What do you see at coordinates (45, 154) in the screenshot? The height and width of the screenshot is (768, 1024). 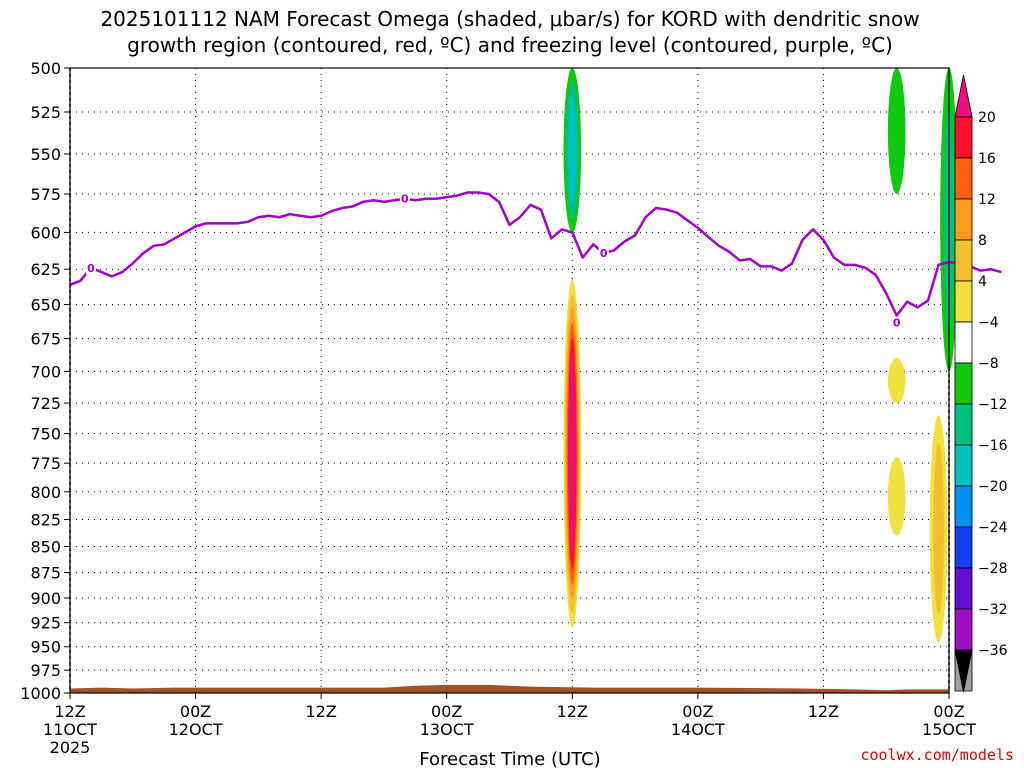 I see `y-tick-label: 550` at bounding box center [45, 154].